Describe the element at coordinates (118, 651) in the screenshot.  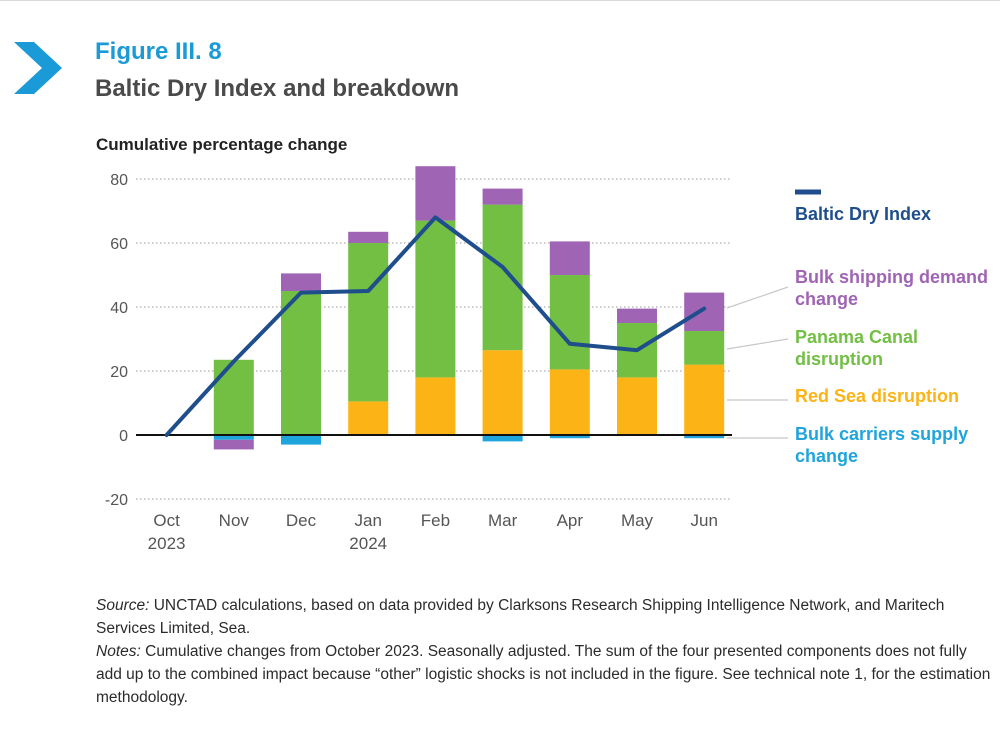
I see `notes-label: Notes:` at that location.